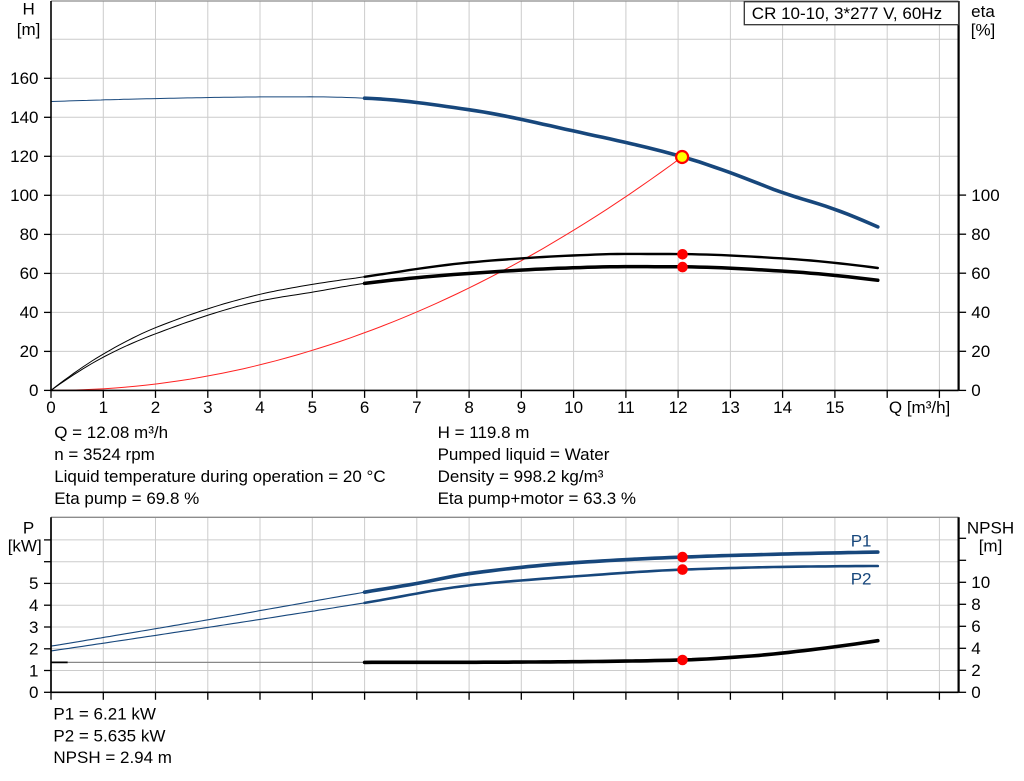 Image resolution: width=1024 pixels, height=781 pixels. Describe the element at coordinates (521, 407) in the screenshot. I see `svg-text: 9` at that location.